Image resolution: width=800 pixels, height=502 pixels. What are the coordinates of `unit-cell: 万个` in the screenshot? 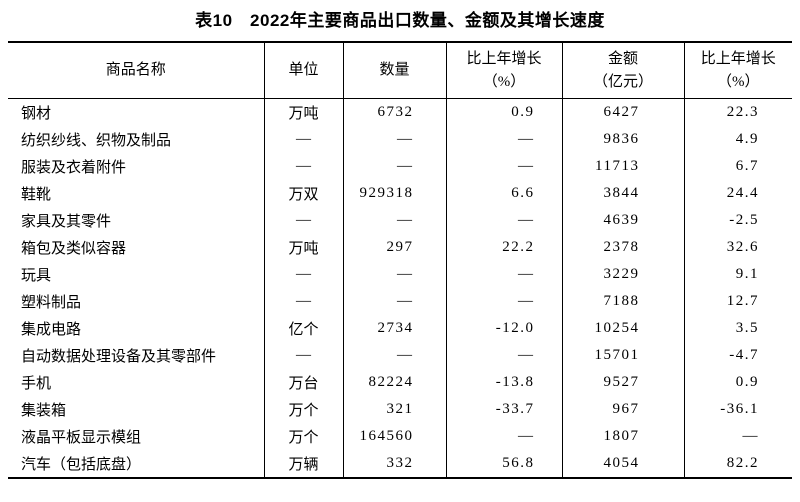 It's located at (303, 436).